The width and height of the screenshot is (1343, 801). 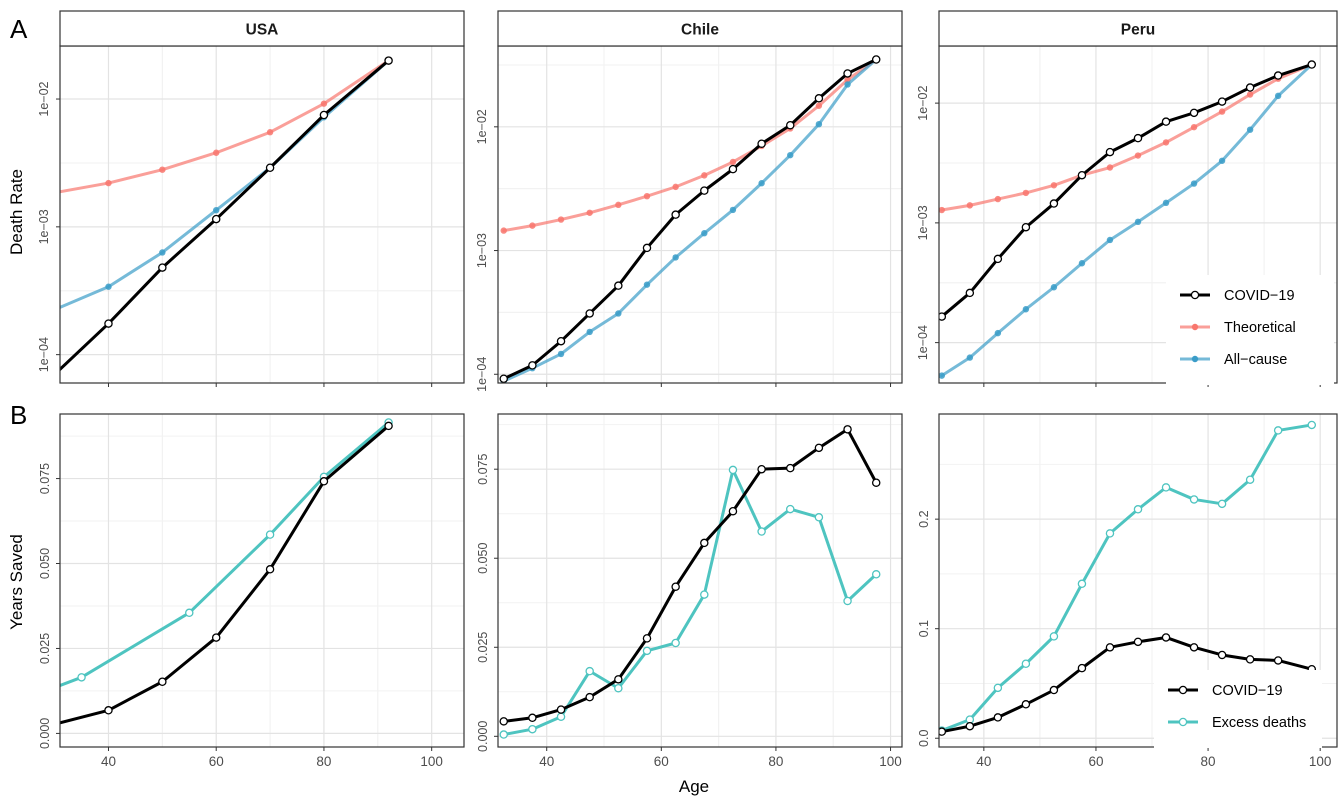 What do you see at coordinates (45, 733) in the screenshot?
I see `y-tick-label: 0.000` at bounding box center [45, 733].